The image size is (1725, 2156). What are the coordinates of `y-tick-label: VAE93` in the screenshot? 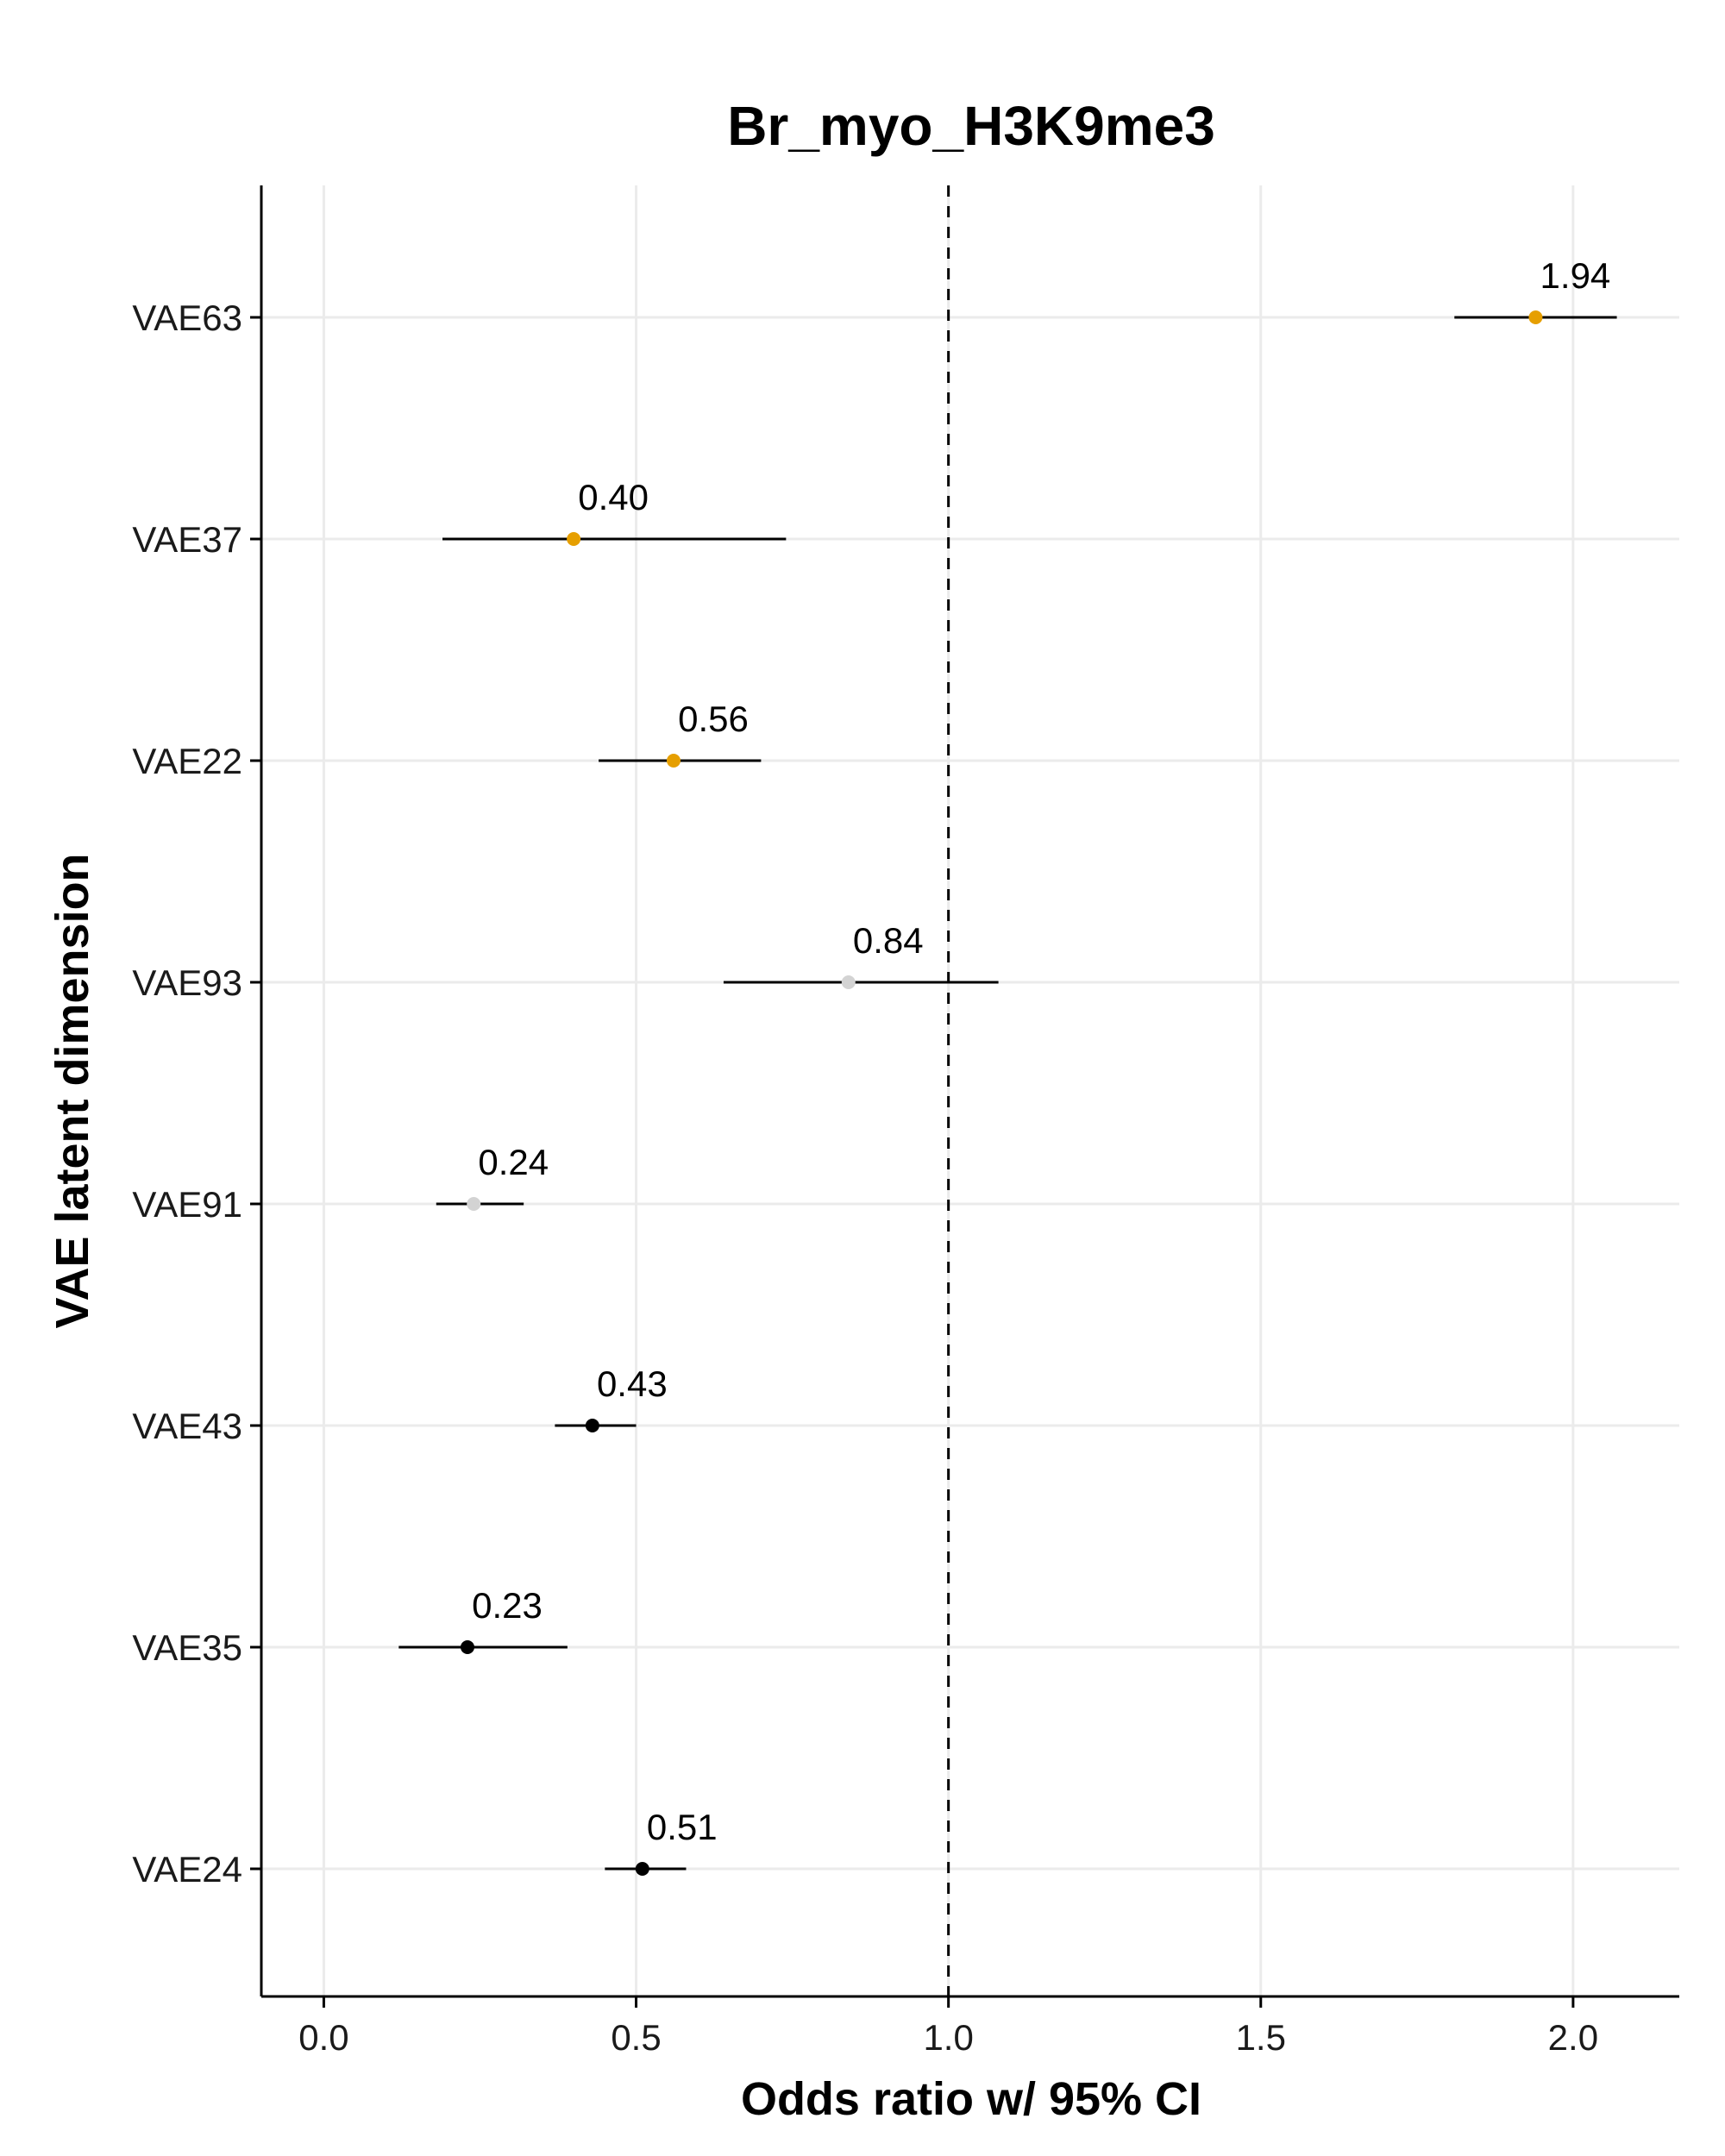 It's located at (187, 982).